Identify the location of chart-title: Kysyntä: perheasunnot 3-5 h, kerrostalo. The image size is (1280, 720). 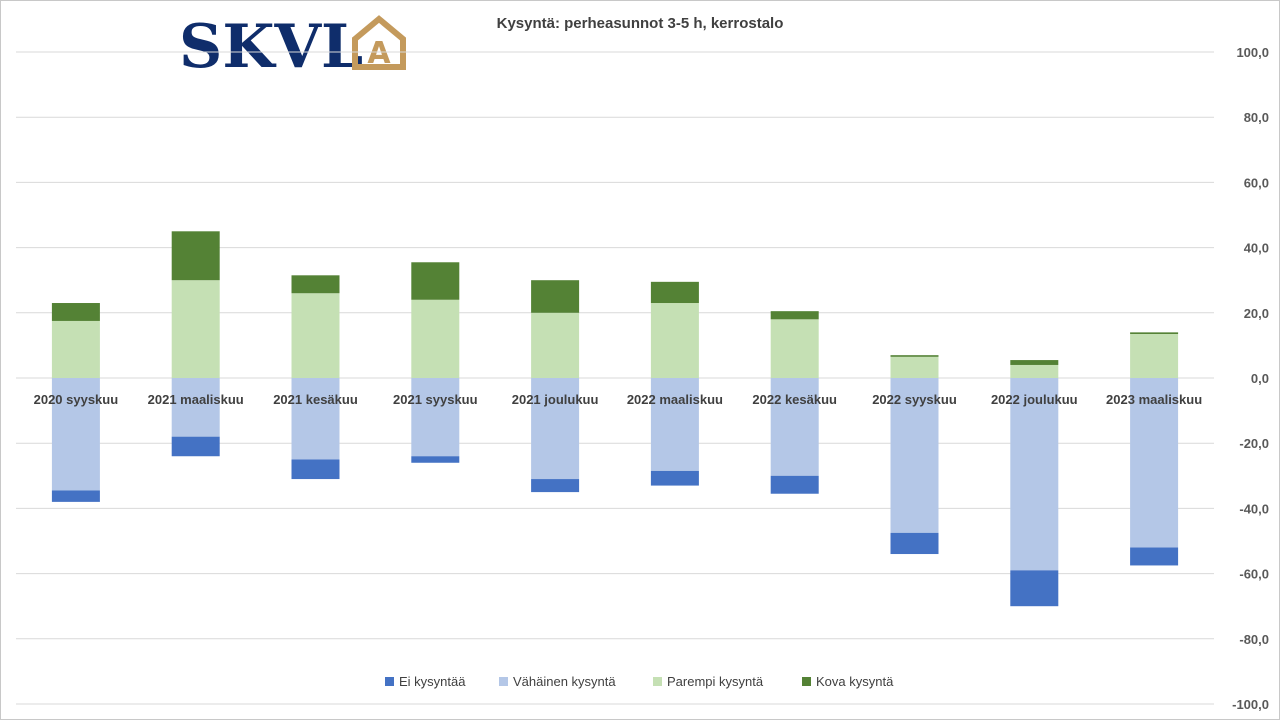
(640, 23).